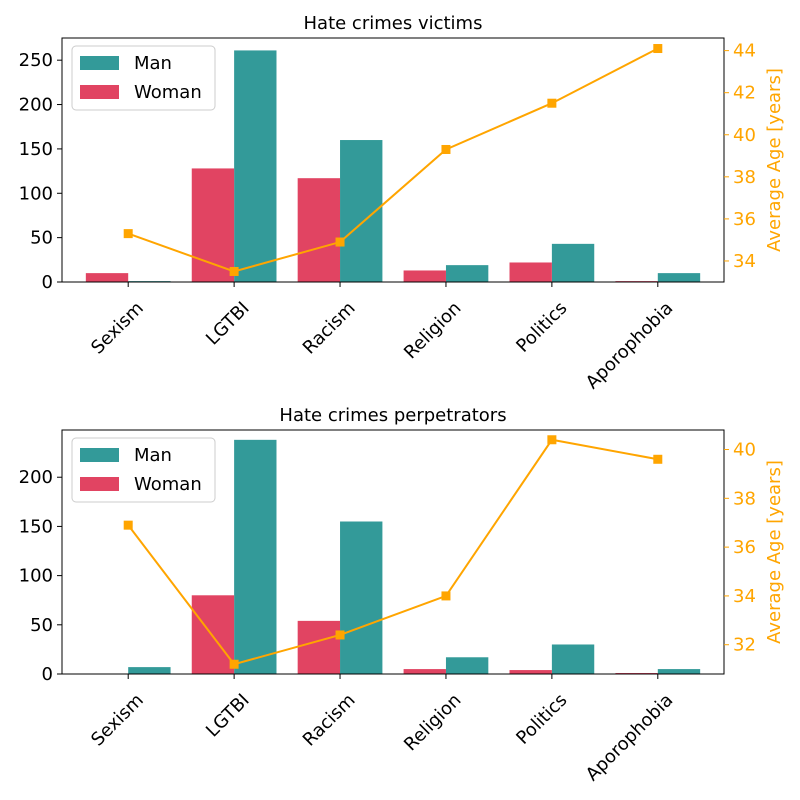 Image resolution: width=800 pixels, height=800 pixels. What do you see at coordinates (744, 645) in the screenshot?
I see `y2-tick-label: 32` at bounding box center [744, 645].